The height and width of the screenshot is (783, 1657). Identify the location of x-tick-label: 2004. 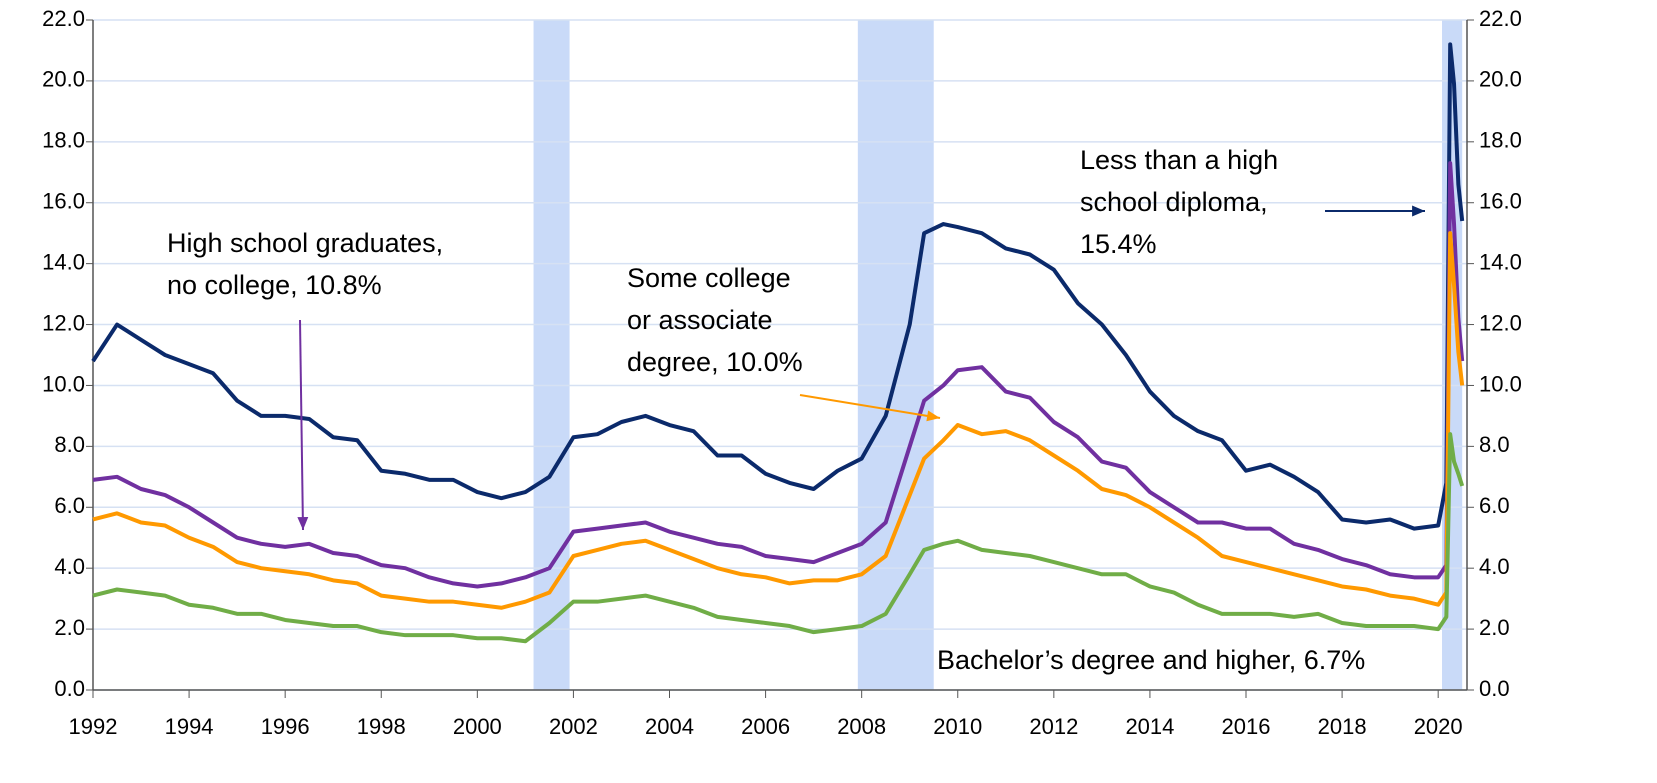
(669, 726).